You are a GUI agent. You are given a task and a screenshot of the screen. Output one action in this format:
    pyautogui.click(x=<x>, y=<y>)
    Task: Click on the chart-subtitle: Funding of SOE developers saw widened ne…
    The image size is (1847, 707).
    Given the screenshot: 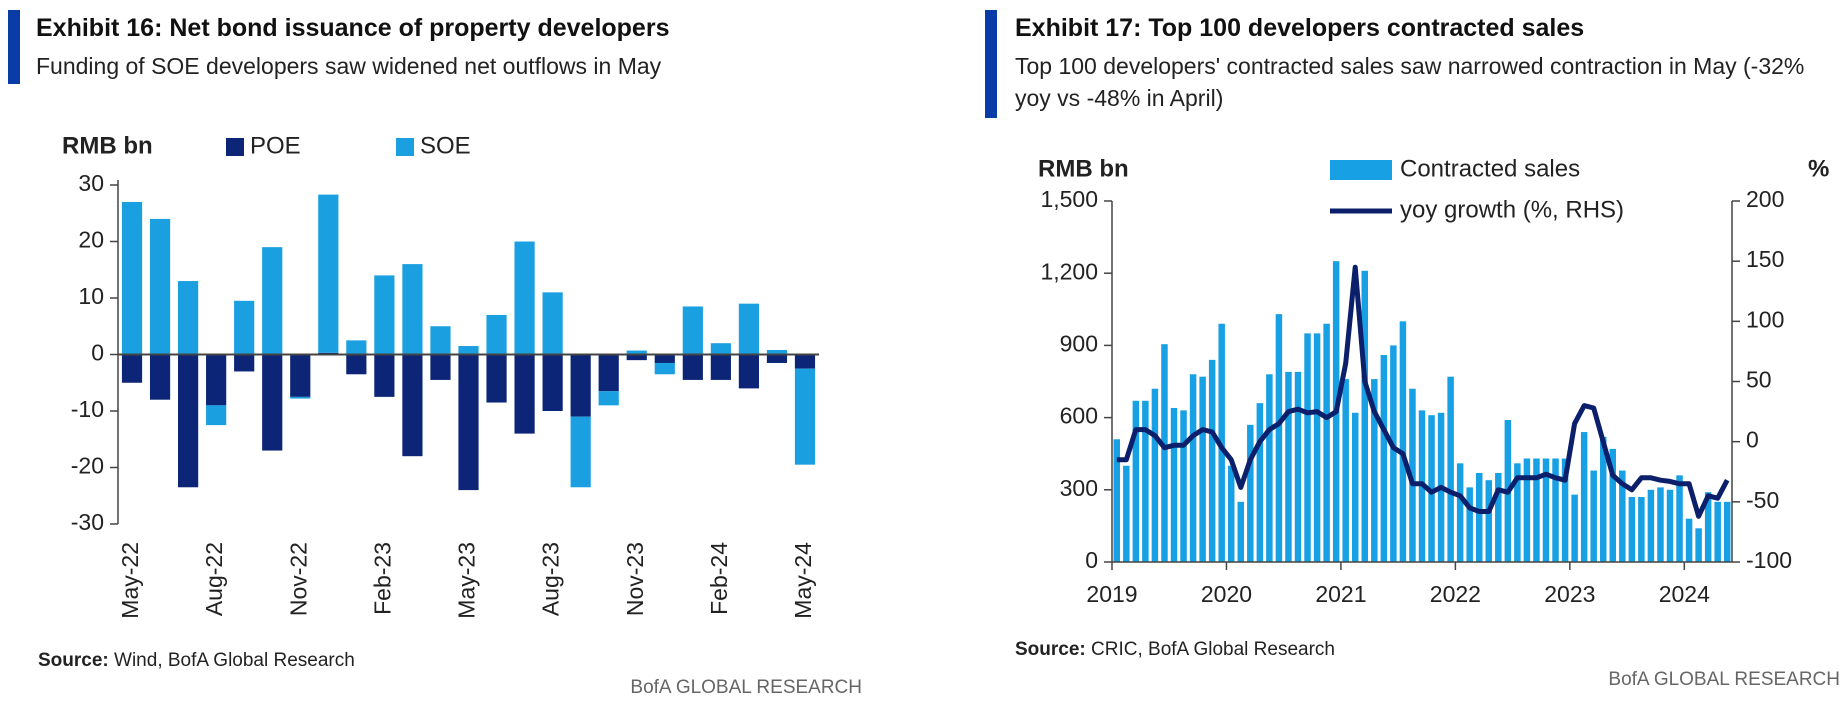 What is the action you would take?
    pyautogui.click(x=349, y=66)
    